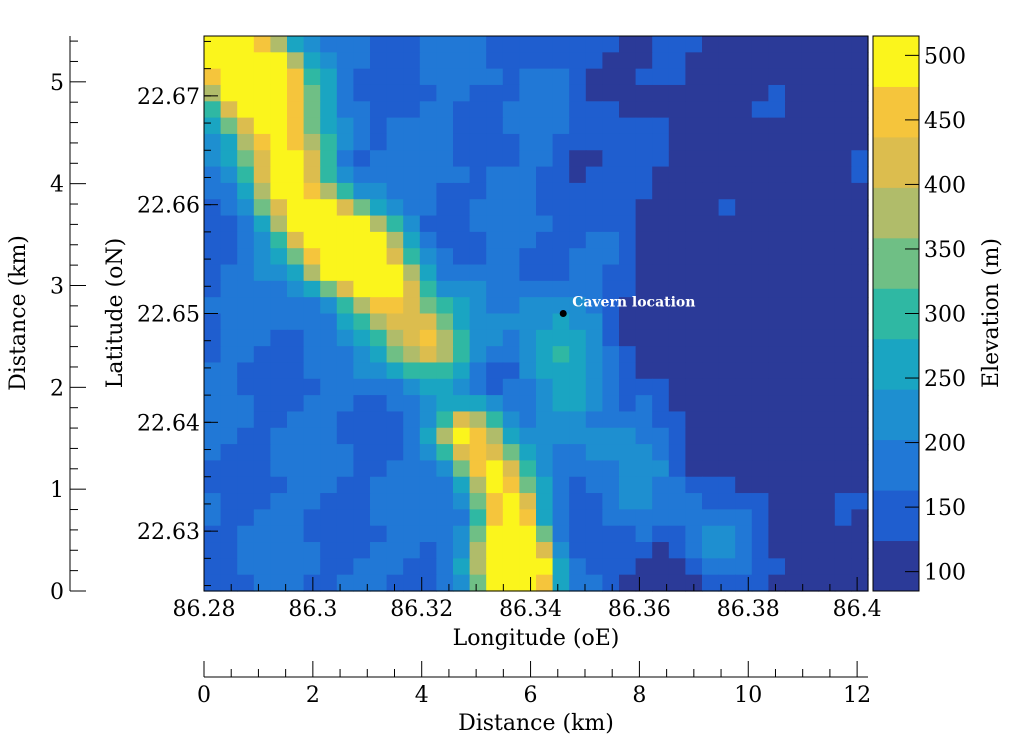 This screenshot has width=1022, height=739. Describe the element at coordinates (168, 532) in the screenshot. I see `y-tick-label: 22.63` at that location.